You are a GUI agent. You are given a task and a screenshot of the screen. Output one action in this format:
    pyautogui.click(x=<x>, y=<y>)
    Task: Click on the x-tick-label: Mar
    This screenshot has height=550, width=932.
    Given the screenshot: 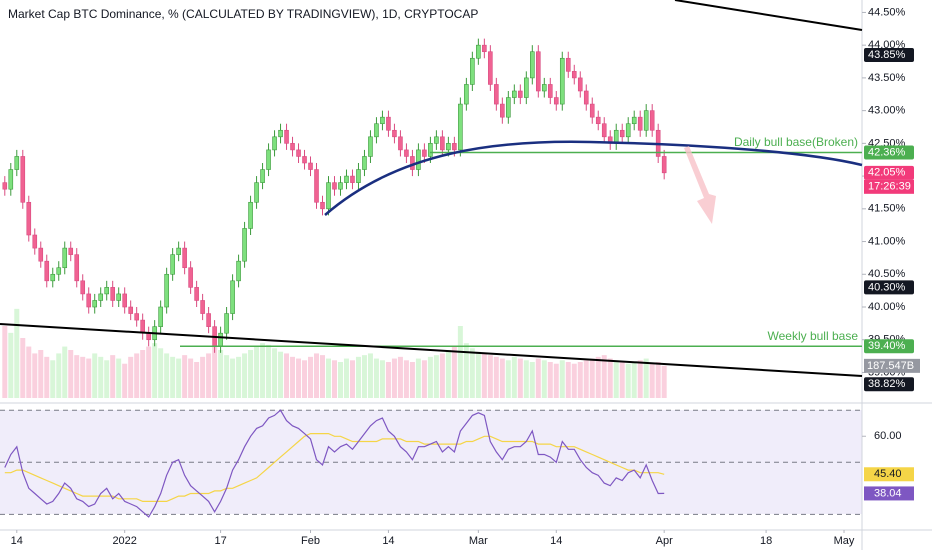 What is the action you would take?
    pyautogui.click(x=478, y=541)
    